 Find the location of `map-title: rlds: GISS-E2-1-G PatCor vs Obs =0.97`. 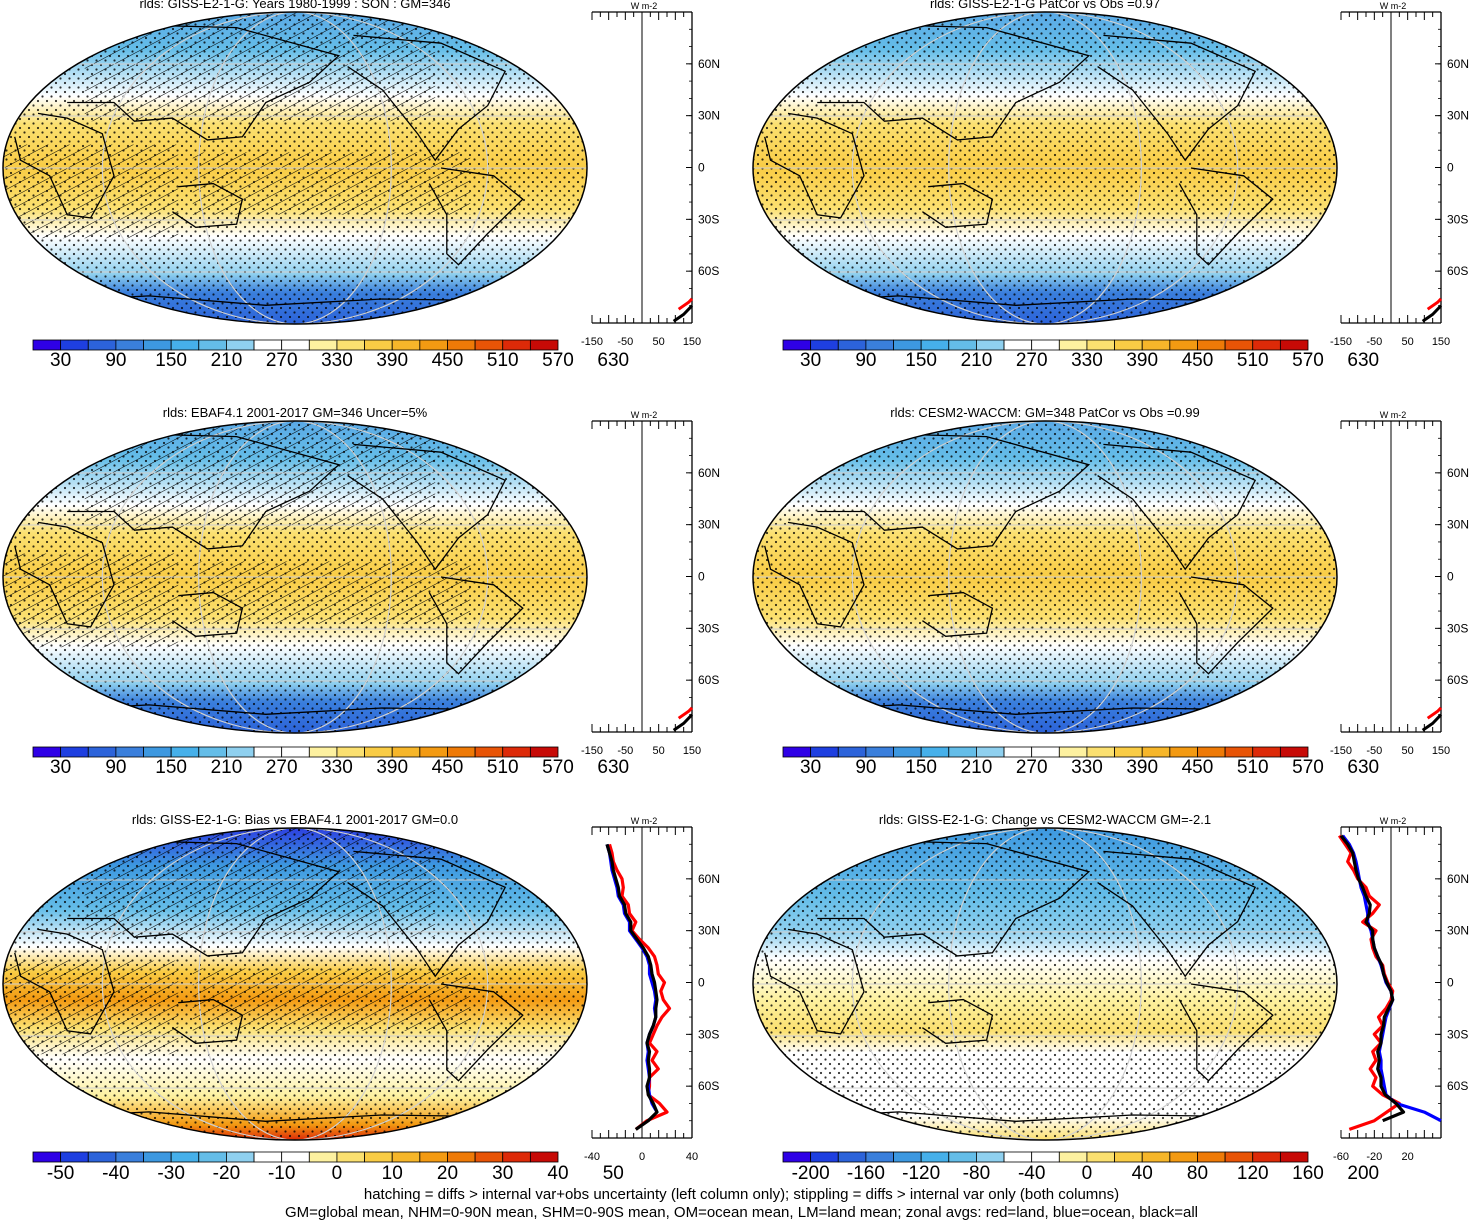

map-title: rlds: GISS-E2-1-G PatCor vs Obs =0.97 is located at coordinates (1045, 5).